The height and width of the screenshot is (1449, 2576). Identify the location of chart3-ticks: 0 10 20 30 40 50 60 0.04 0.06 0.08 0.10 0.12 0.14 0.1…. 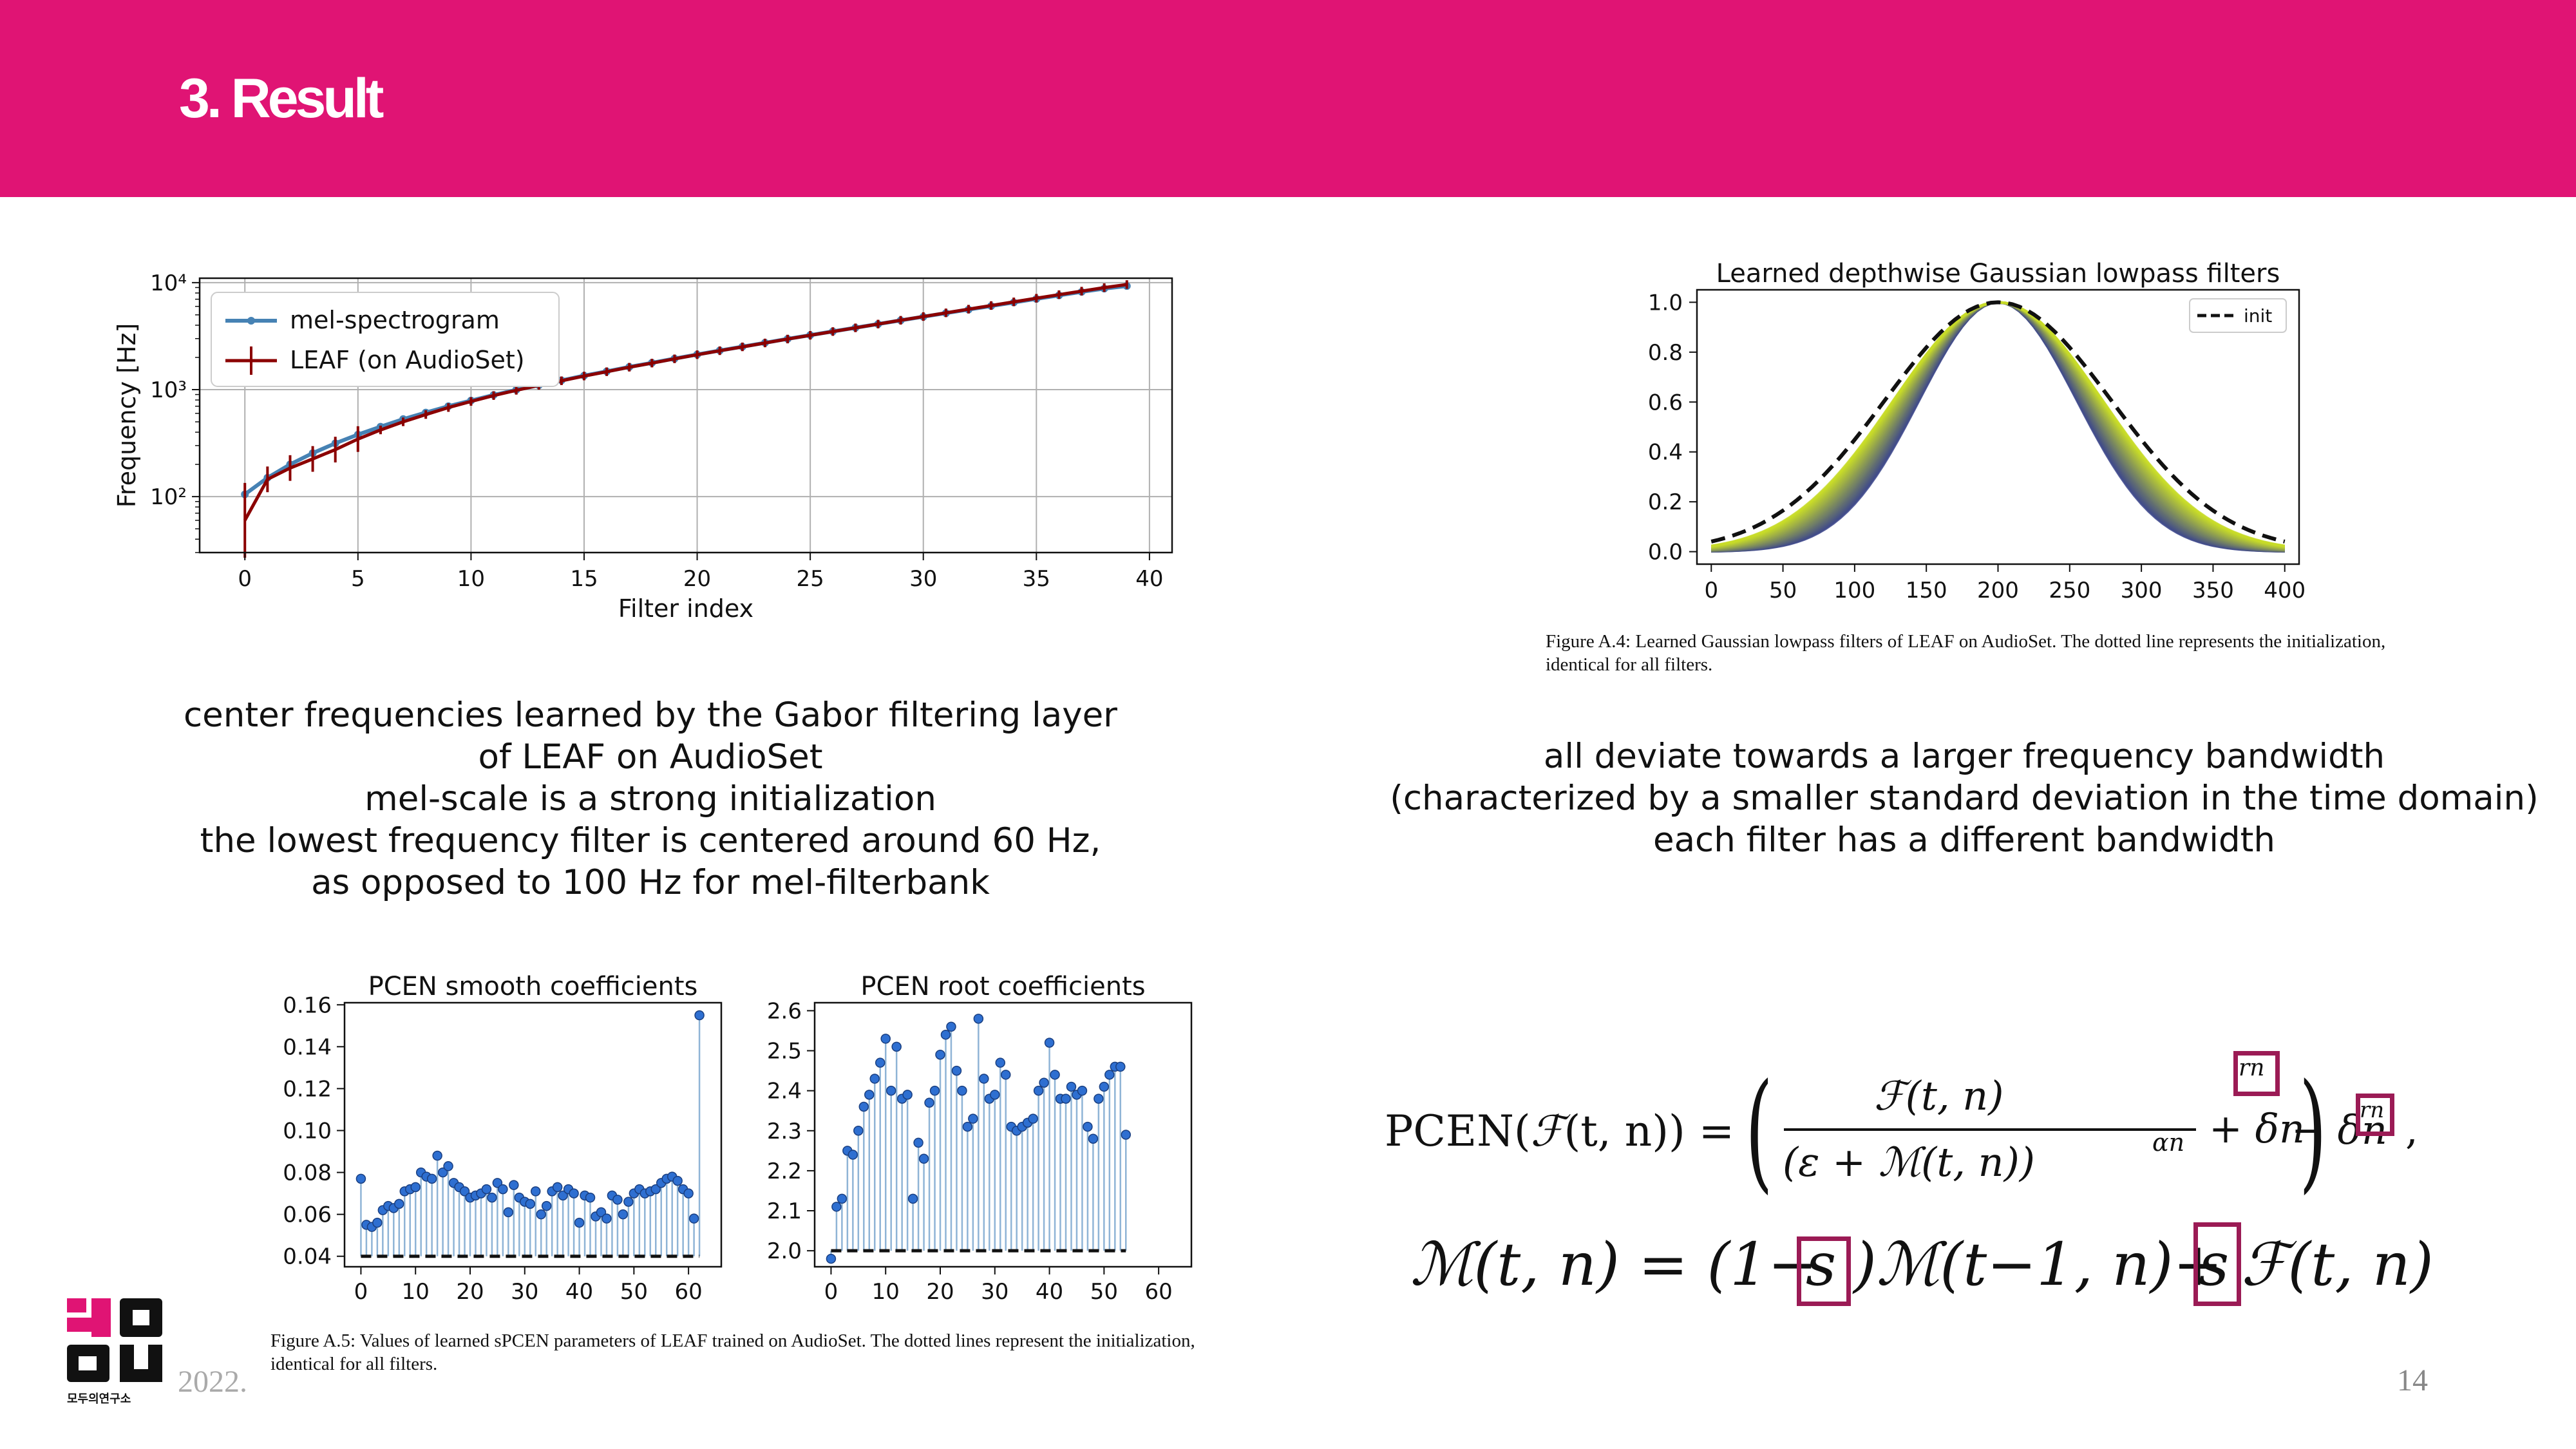
(493, 1148).